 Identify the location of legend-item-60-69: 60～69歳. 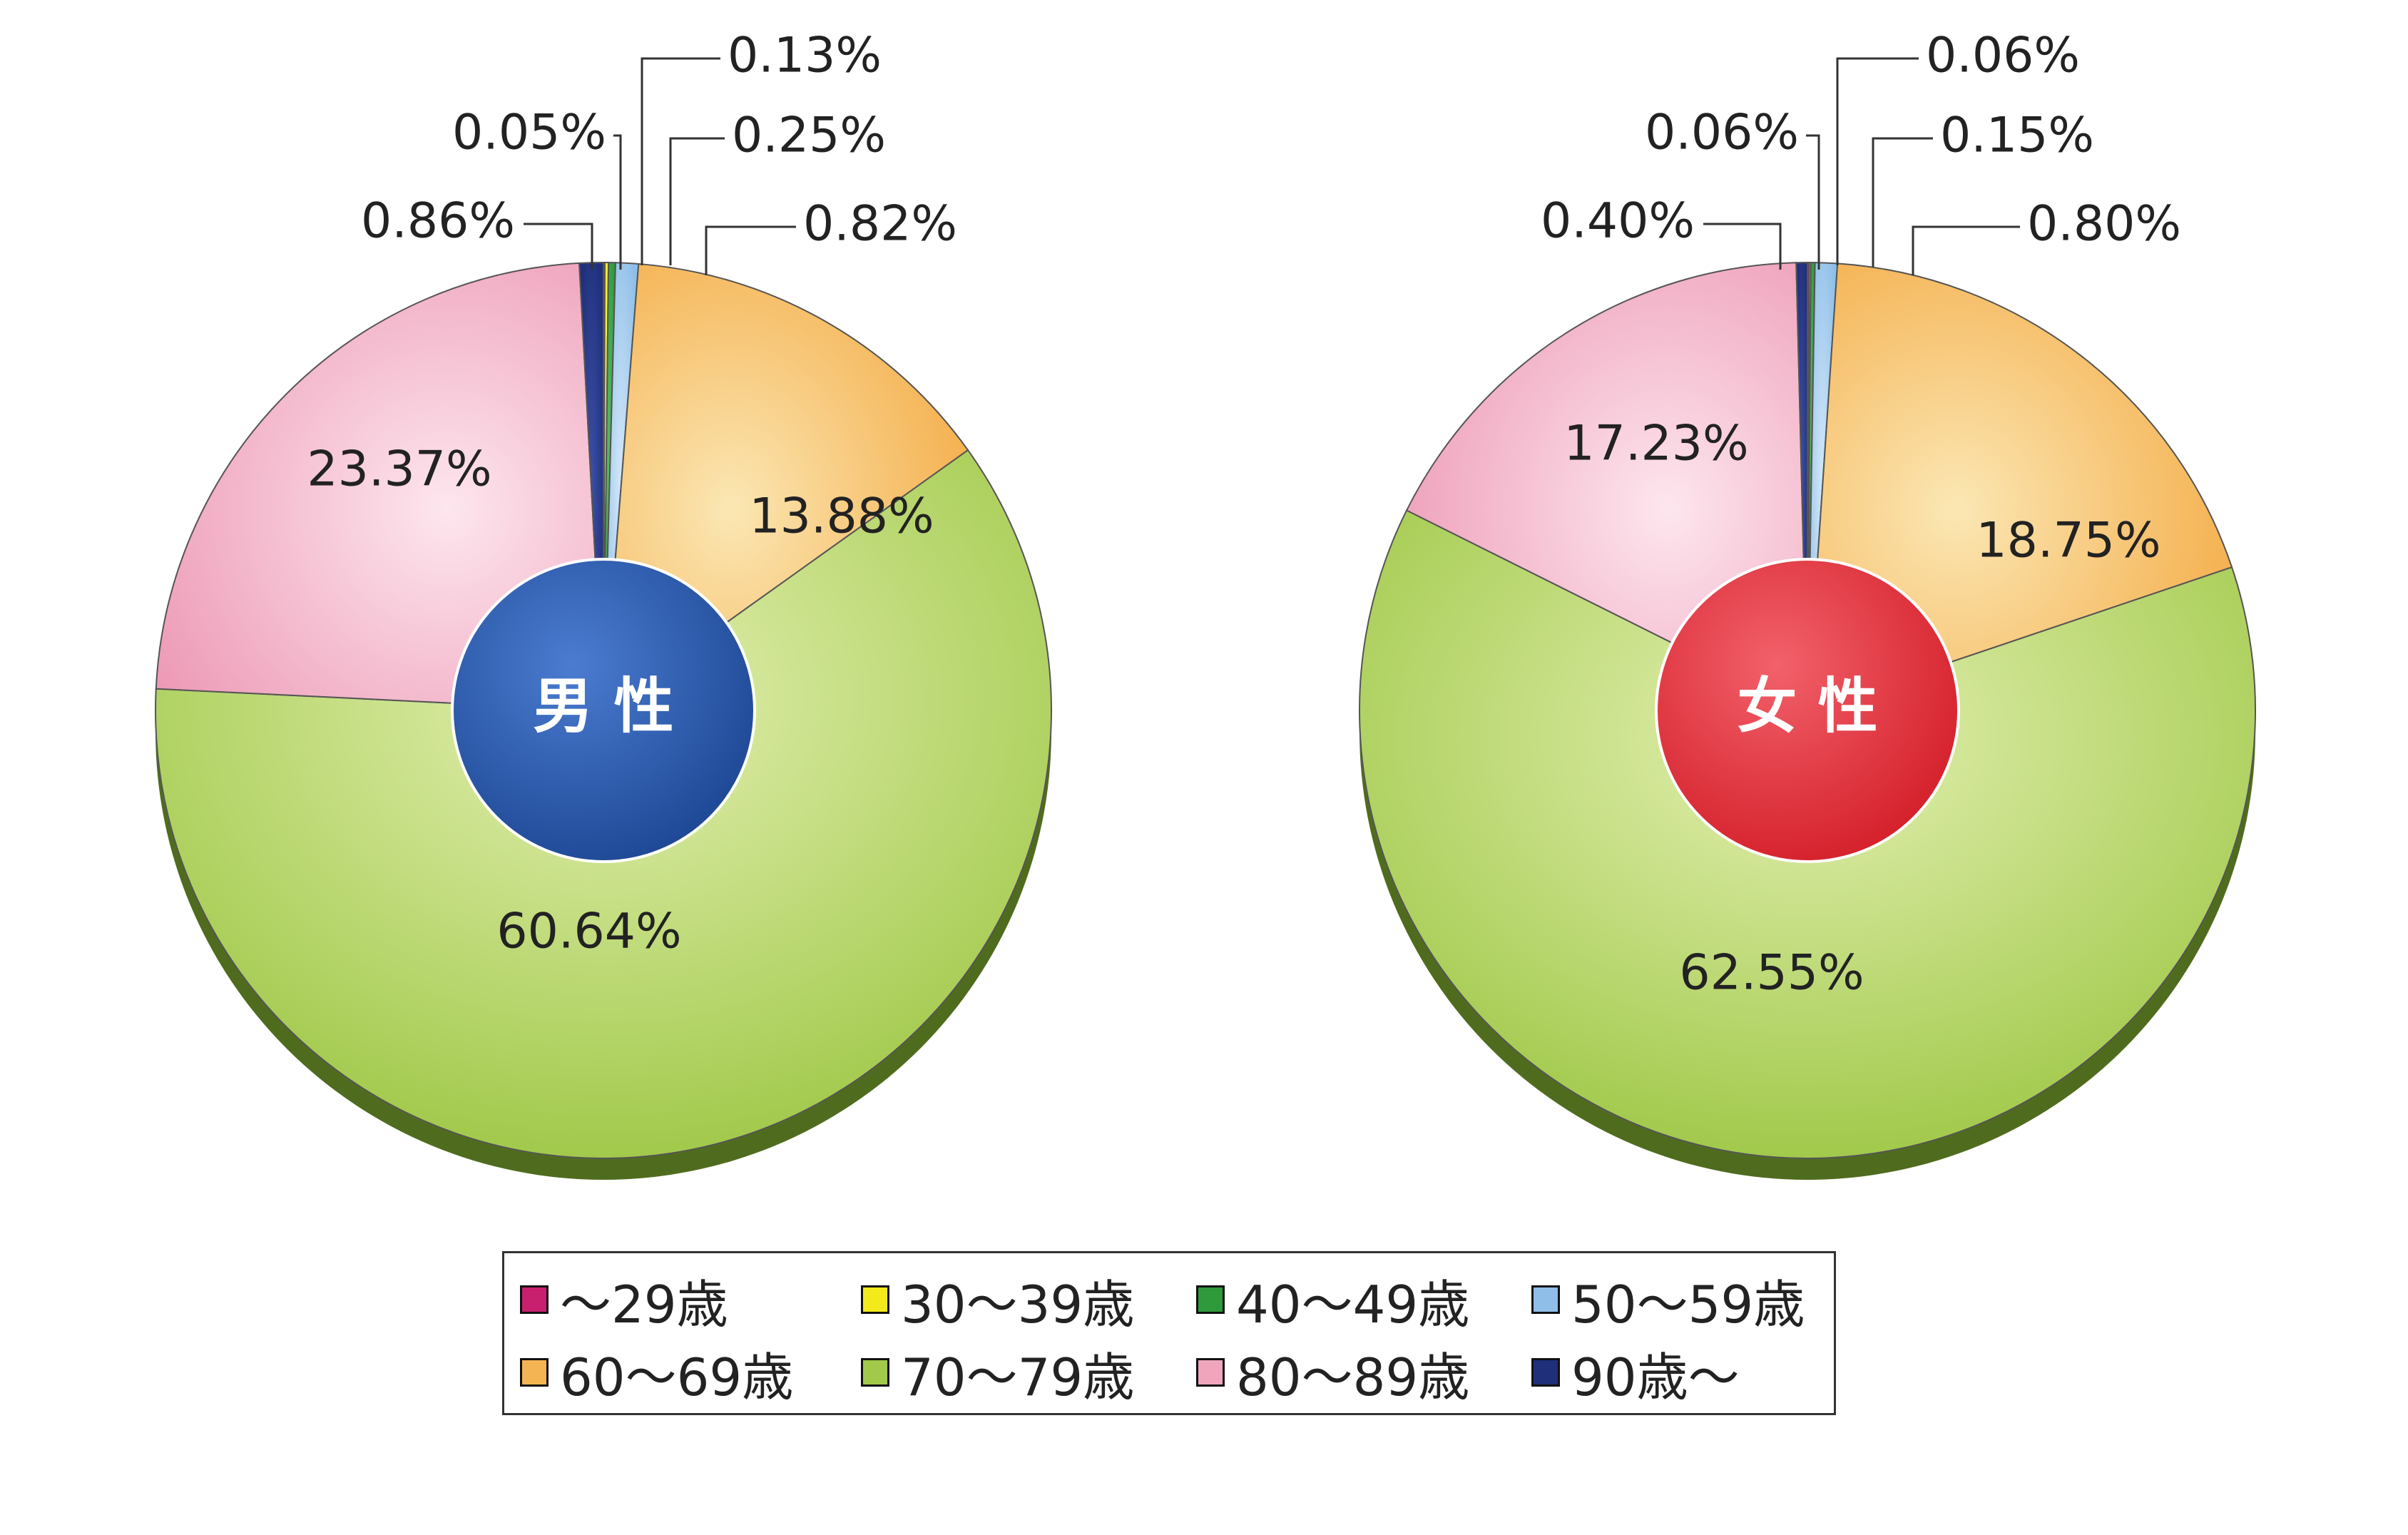
(656, 1373).